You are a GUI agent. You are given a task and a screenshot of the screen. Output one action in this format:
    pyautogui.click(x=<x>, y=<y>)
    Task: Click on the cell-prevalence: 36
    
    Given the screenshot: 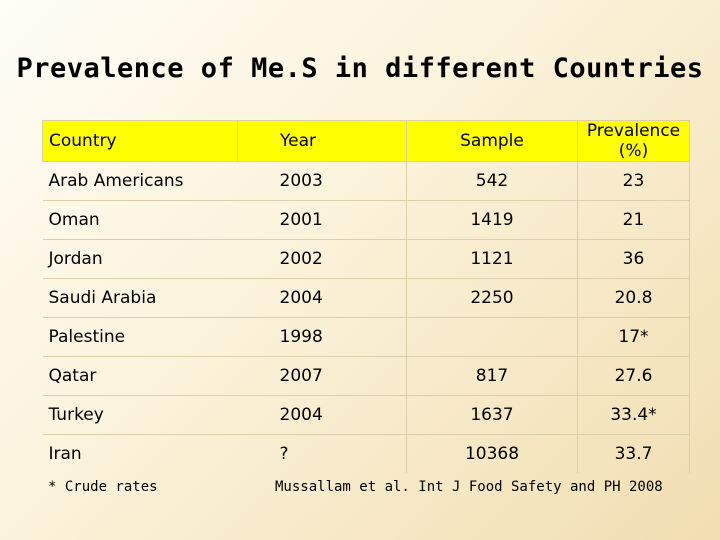 What is the action you would take?
    pyautogui.click(x=633, y=259)
    